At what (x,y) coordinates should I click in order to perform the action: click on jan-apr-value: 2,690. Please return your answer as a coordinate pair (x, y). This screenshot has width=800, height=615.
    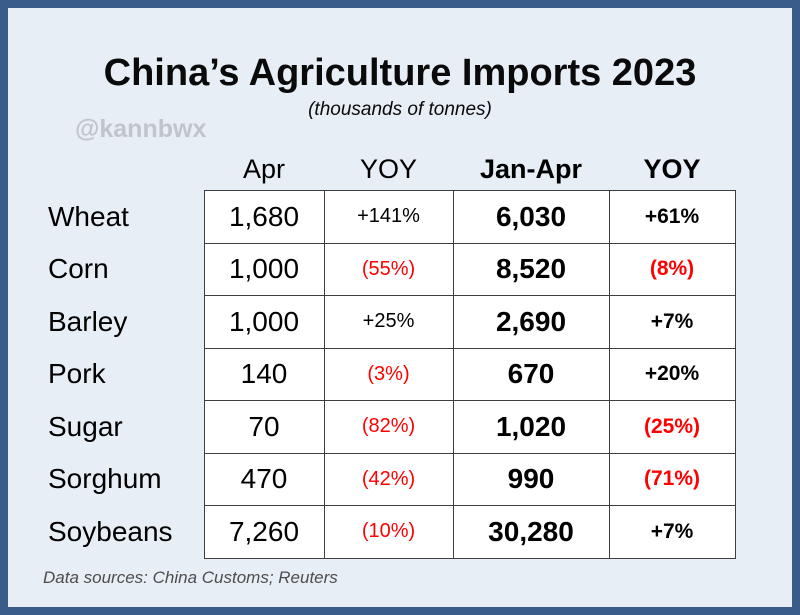
    Looking at the image, I should click on (531, 322).